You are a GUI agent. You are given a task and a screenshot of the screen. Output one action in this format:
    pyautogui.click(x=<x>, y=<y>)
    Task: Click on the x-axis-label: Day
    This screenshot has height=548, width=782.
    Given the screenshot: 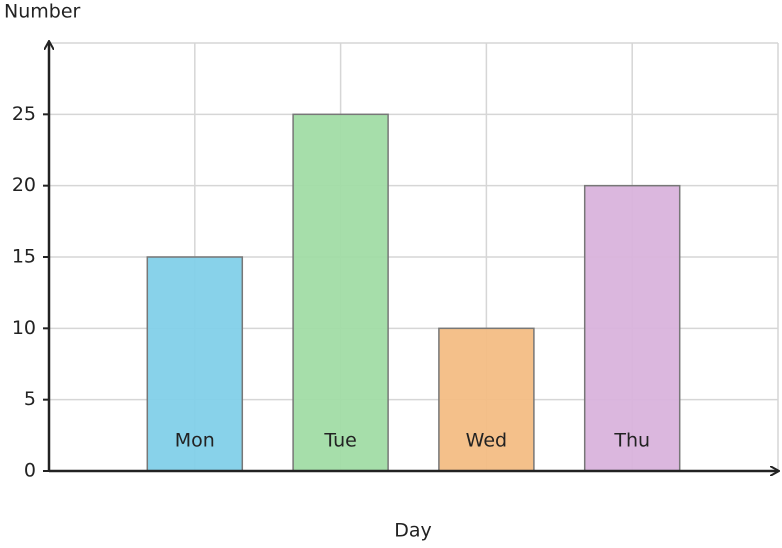 What is the action you would take?
    pyautogui.click(x=413, y=531)
    